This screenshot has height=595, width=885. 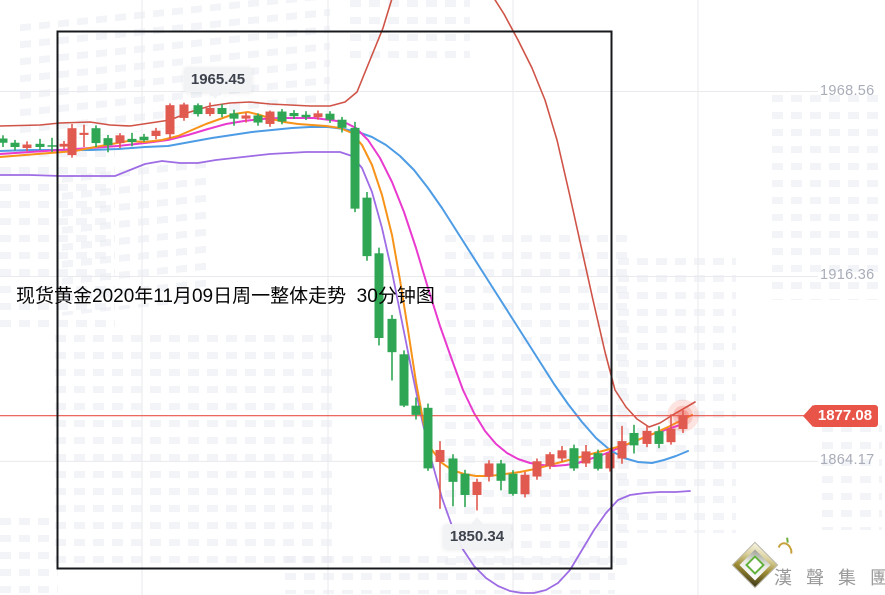 I want to click on axis-label-low: 1864.17, so click(x=847, y=460).